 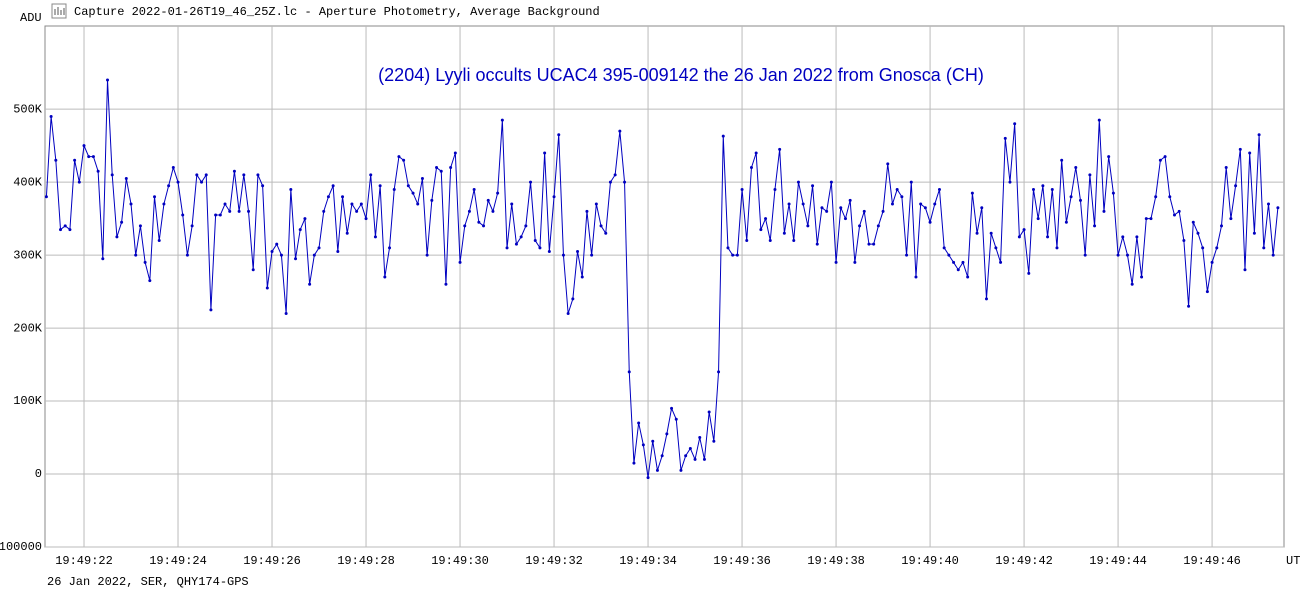 What do you see at coordinates (59, 11) in the screenshot?
I see `app-icon-glyph` at bounding box center [59, 11].